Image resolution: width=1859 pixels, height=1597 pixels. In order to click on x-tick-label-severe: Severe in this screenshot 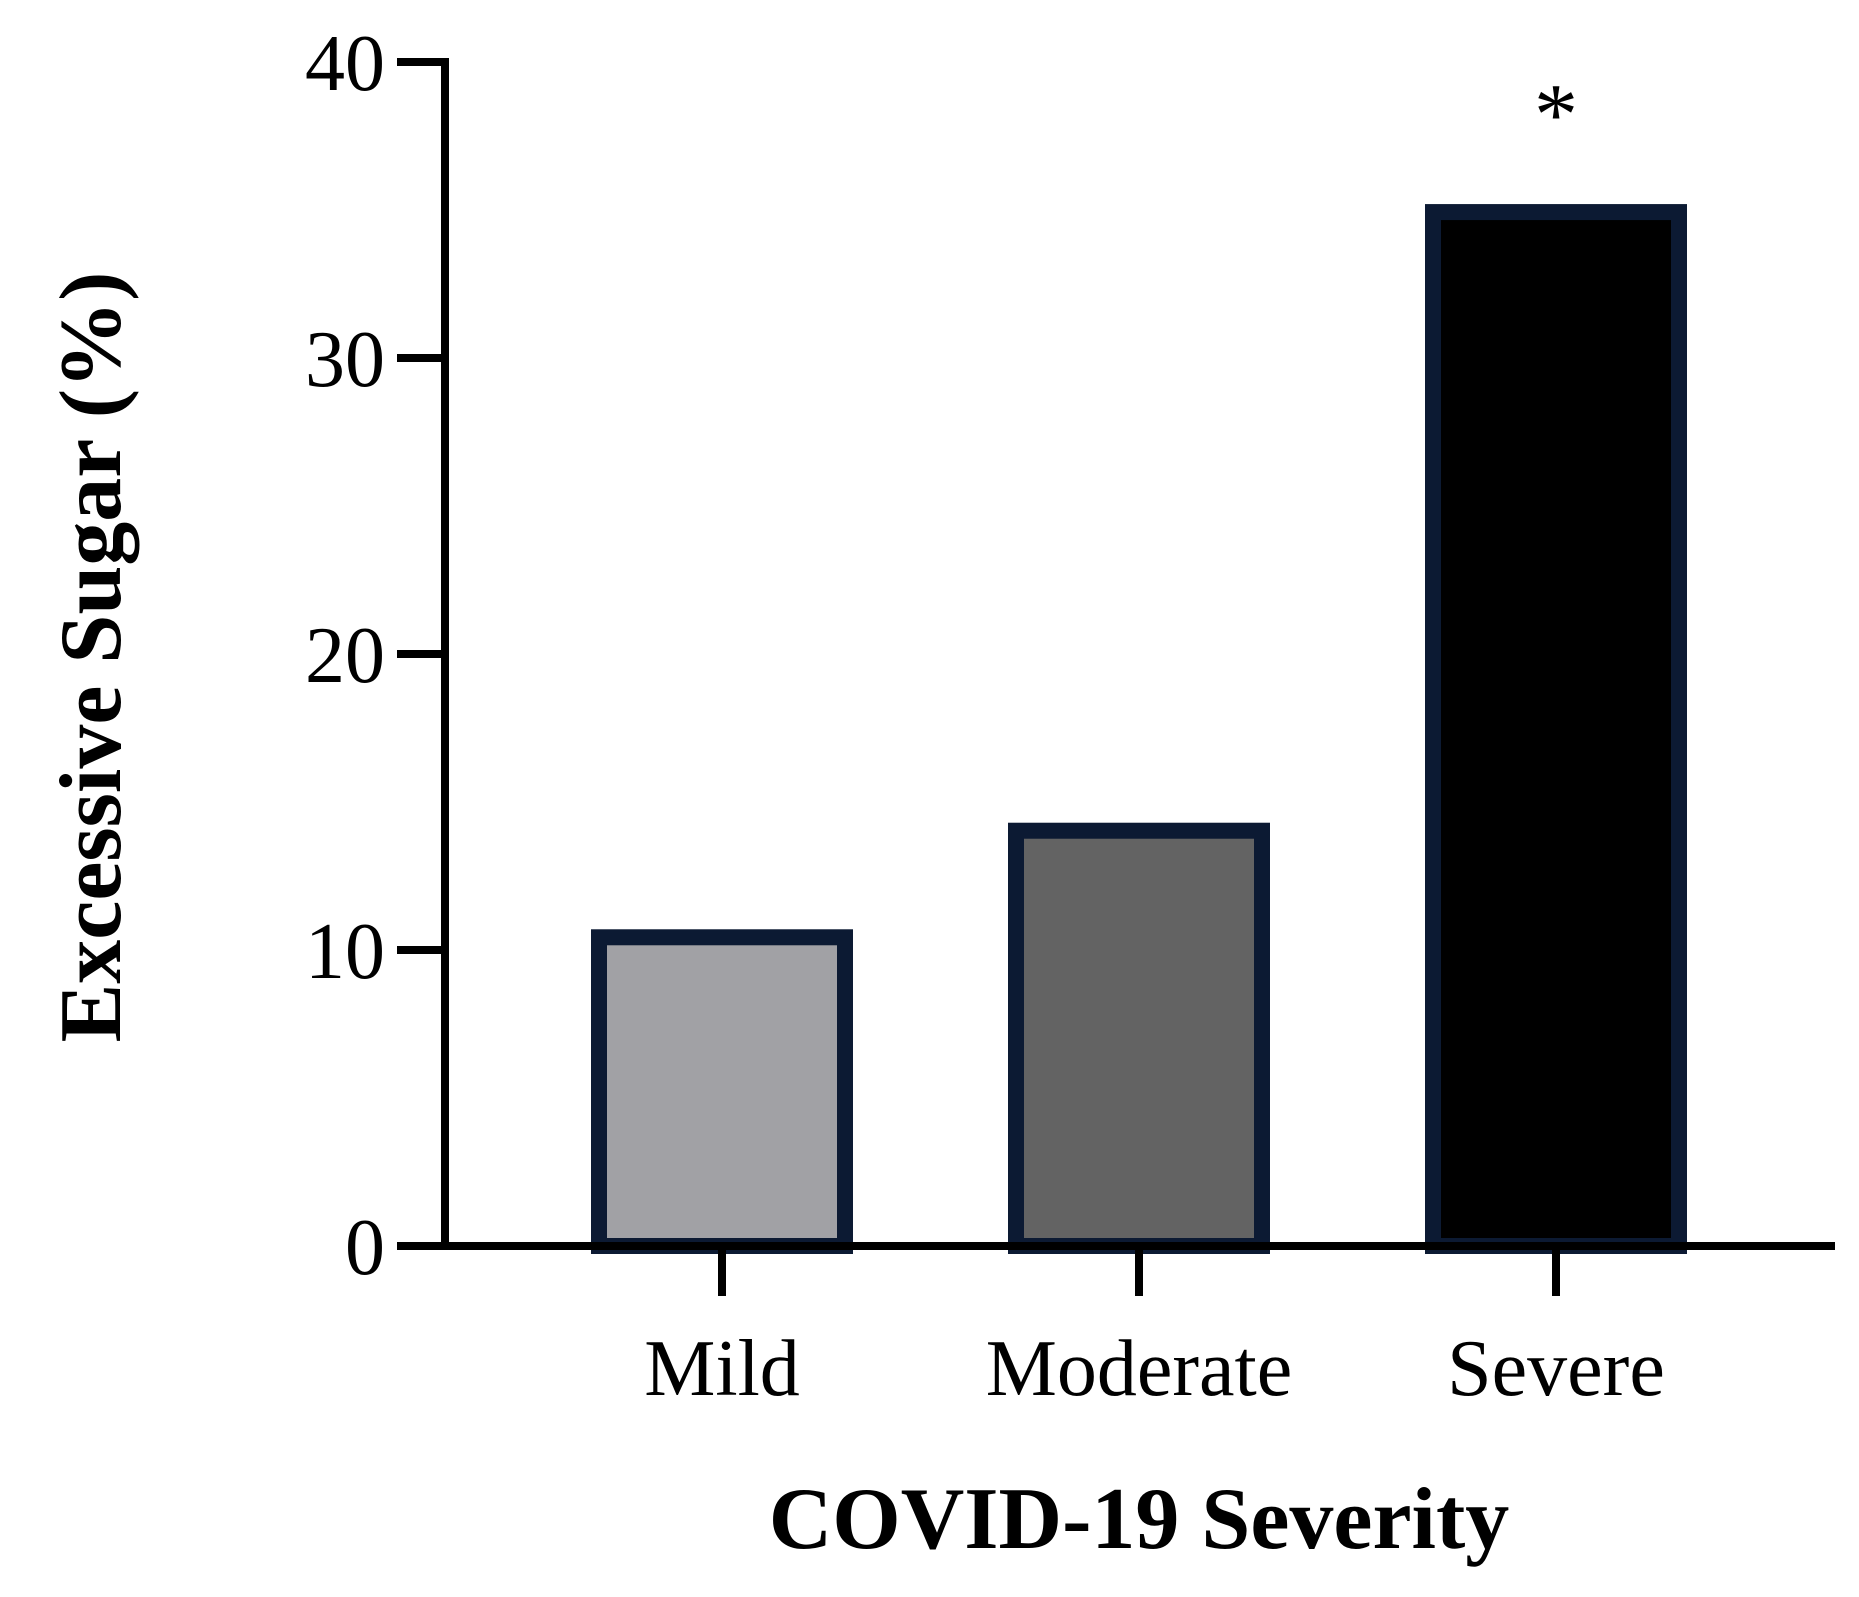, I will do `click(1556, 1369)`.